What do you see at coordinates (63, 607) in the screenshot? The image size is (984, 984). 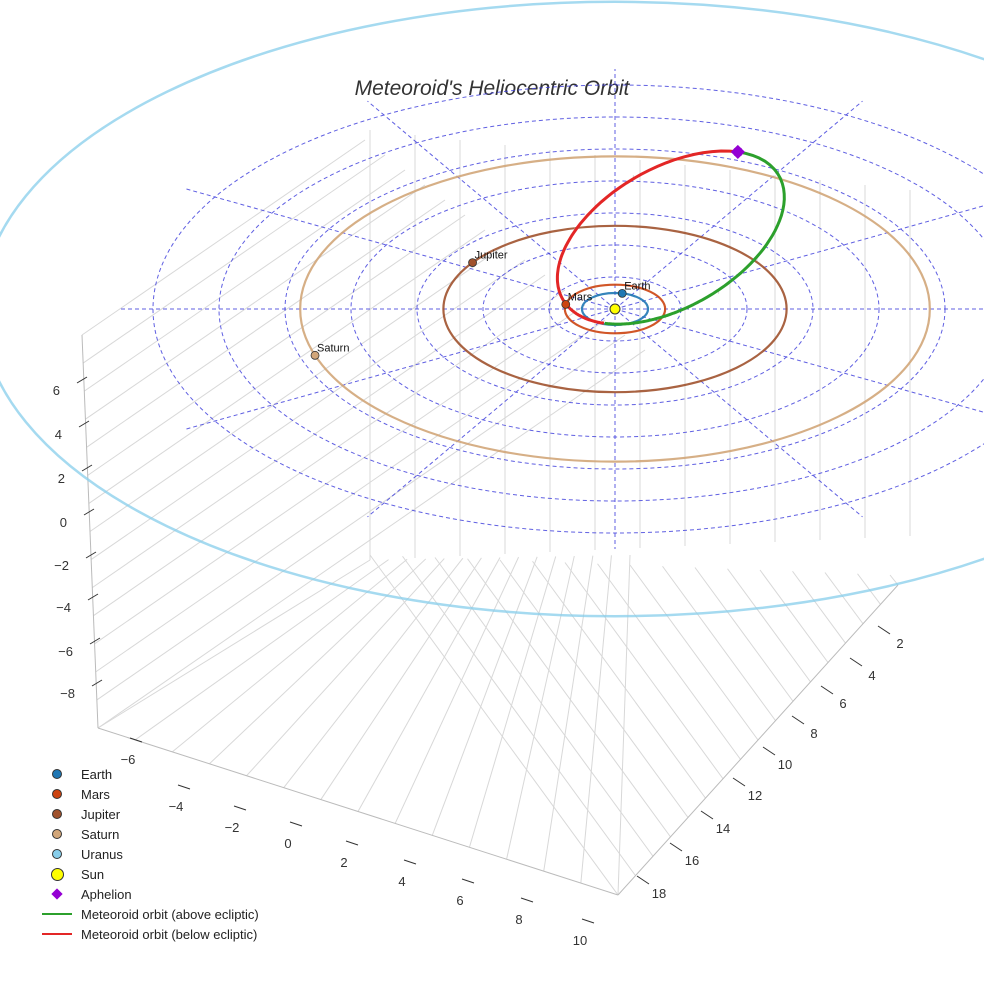 I see `z-tick-label: −4` at bounding box center [63, 607].